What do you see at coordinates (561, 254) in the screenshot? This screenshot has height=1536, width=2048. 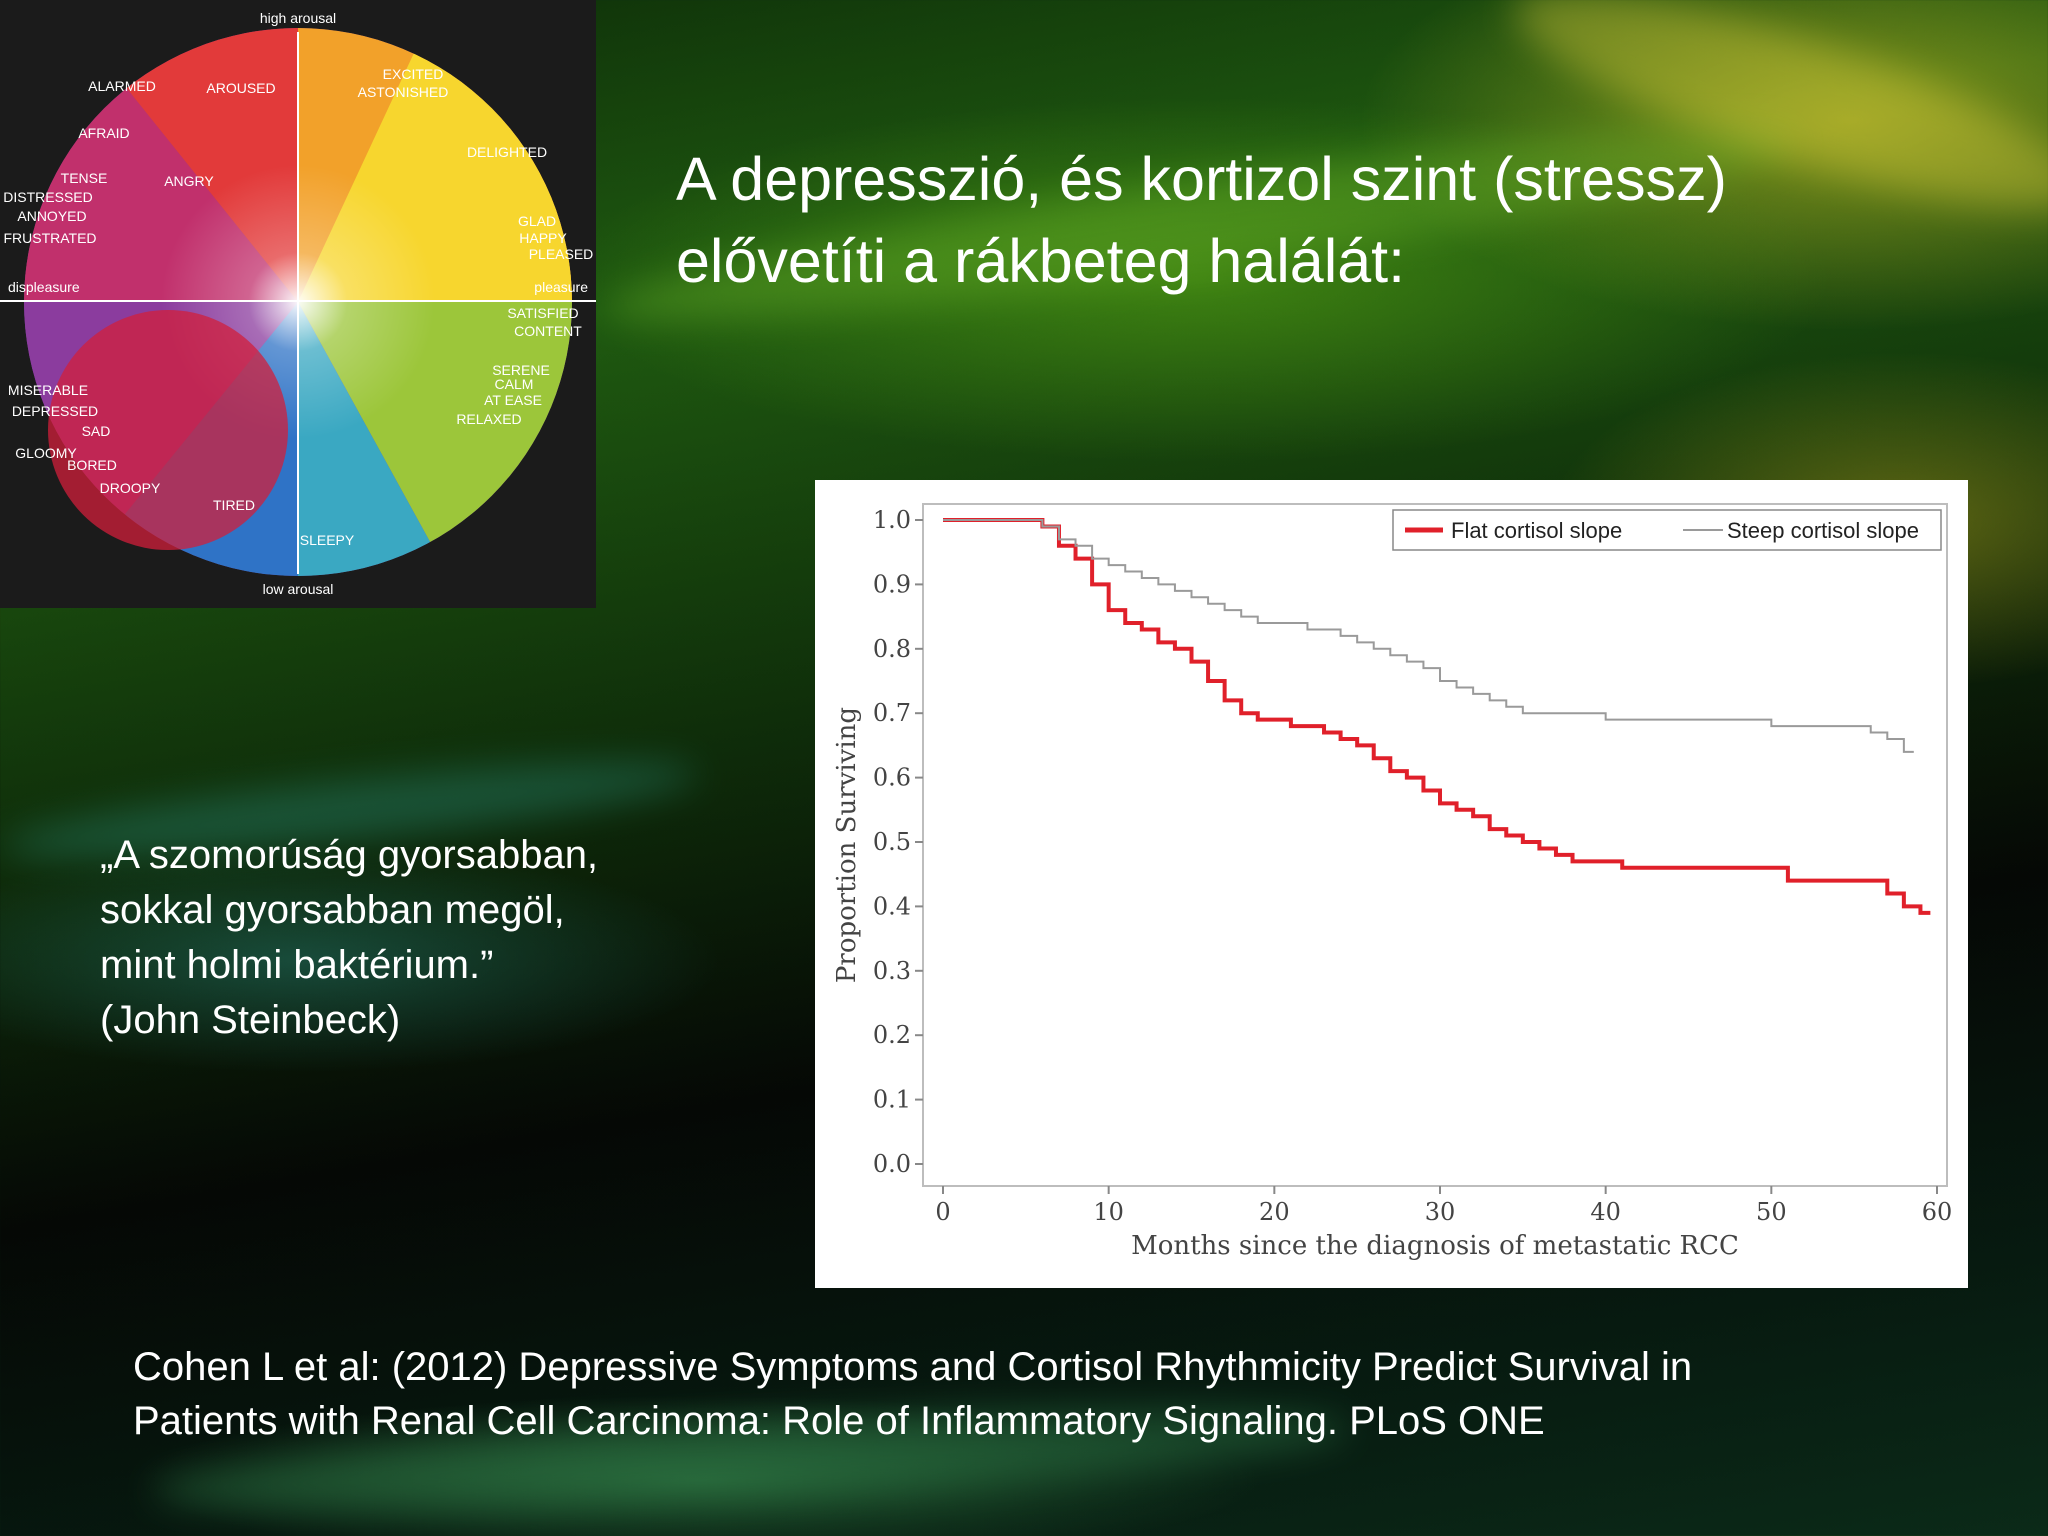 I see `wheel-emotion-label: PLEASED` at bounding box center [561, 254].